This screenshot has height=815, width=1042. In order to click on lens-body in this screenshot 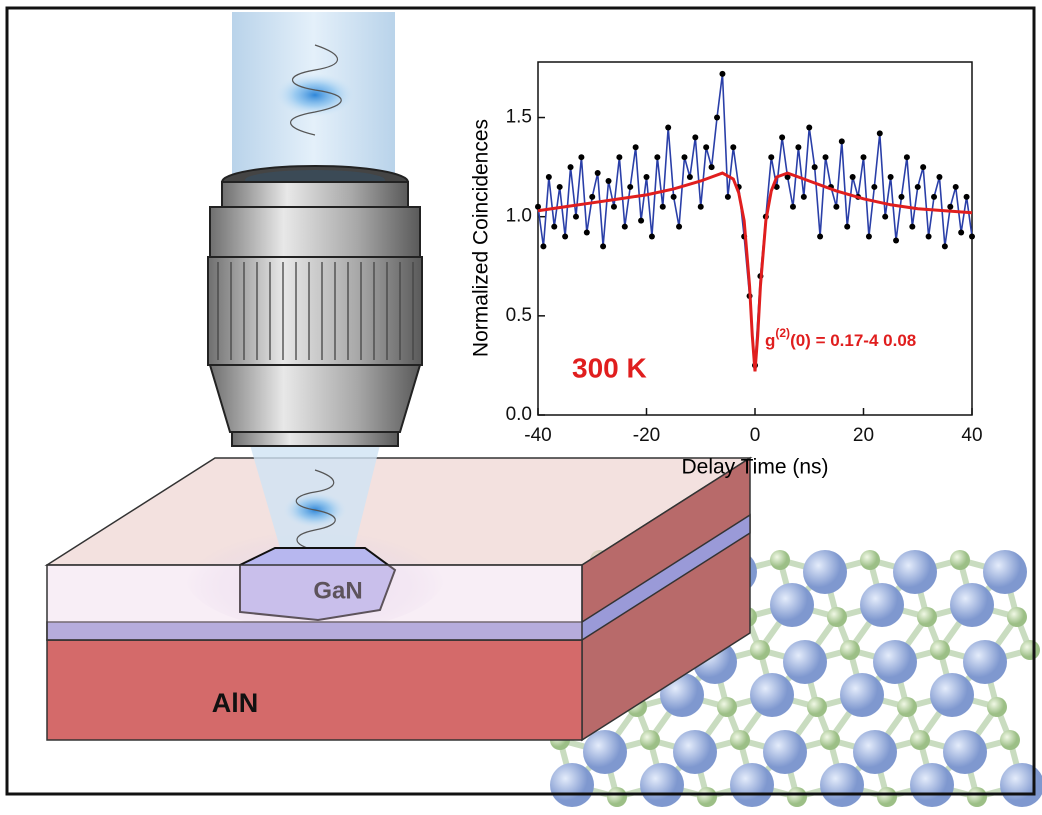, I will do `click(315, 232)`.